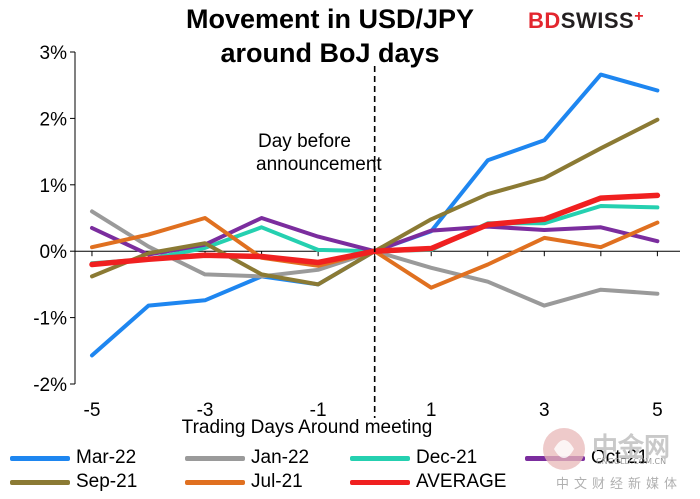 Image resolution: width=700 pixels, height=499 pixels. I want to click on chart-title-line2: around BoJ days, so click(330, 53).